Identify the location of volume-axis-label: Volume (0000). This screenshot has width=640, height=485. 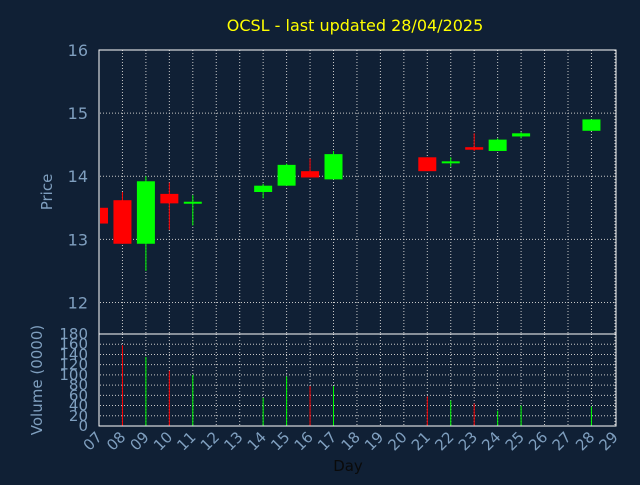
(37, 380).